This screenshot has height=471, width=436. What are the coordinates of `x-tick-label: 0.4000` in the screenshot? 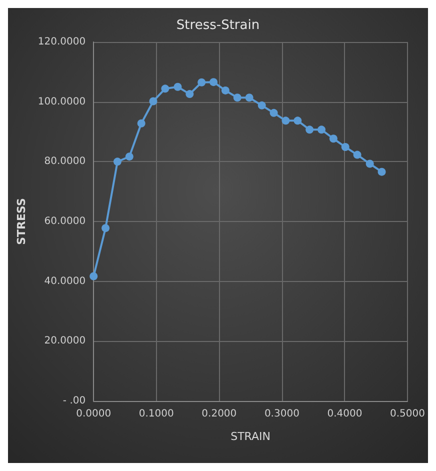 It's located at (344, 414).